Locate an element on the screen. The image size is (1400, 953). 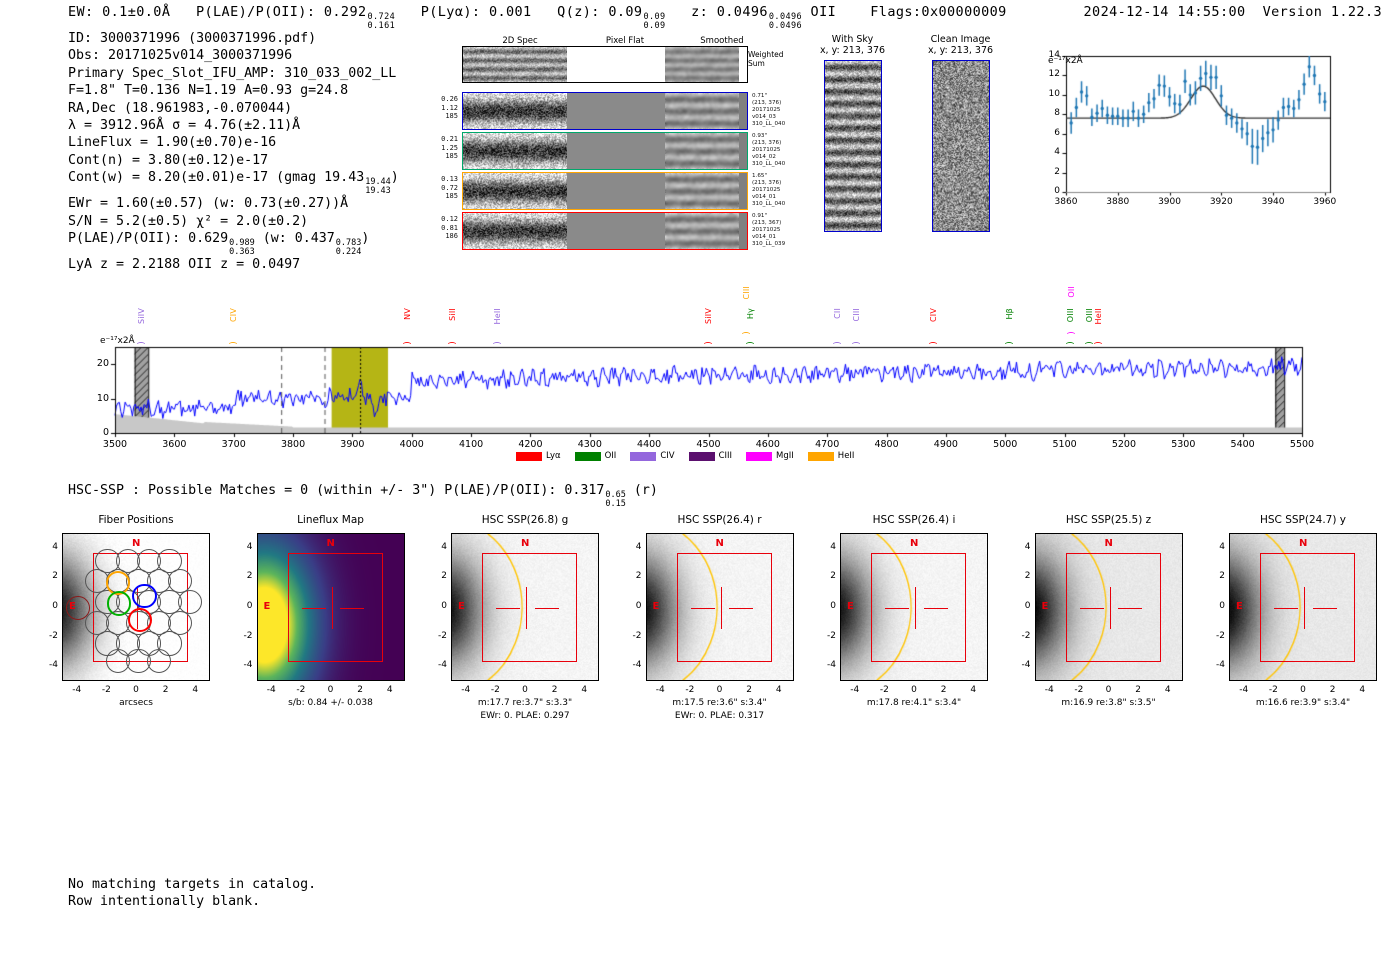
plae-hi: 0.724 is located at coordinates (381, 17).